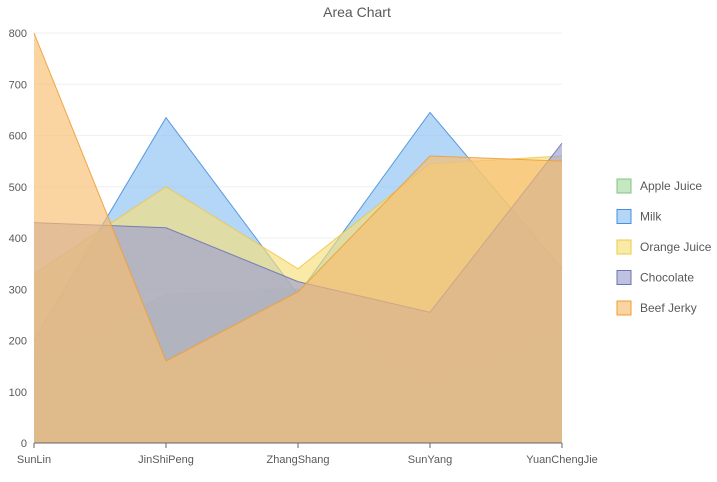  I want to click on y-tick-label: 800, so click(18, 34).